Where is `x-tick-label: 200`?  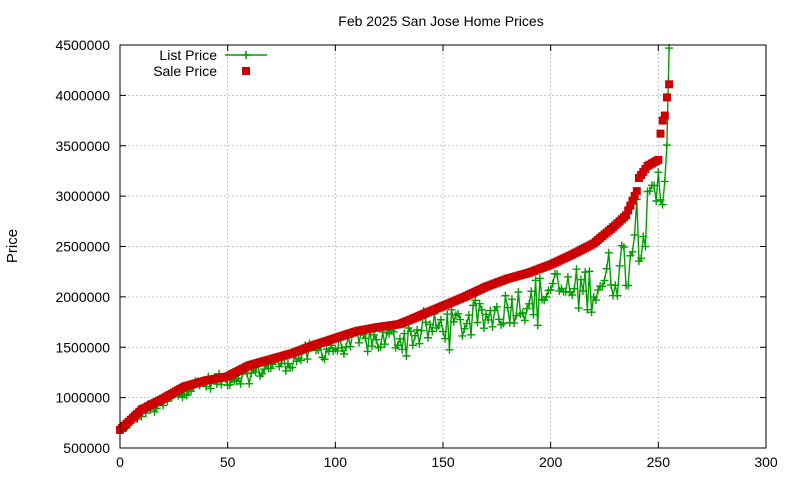 x-tick-label: 200 is located at coordinates (551, 462).